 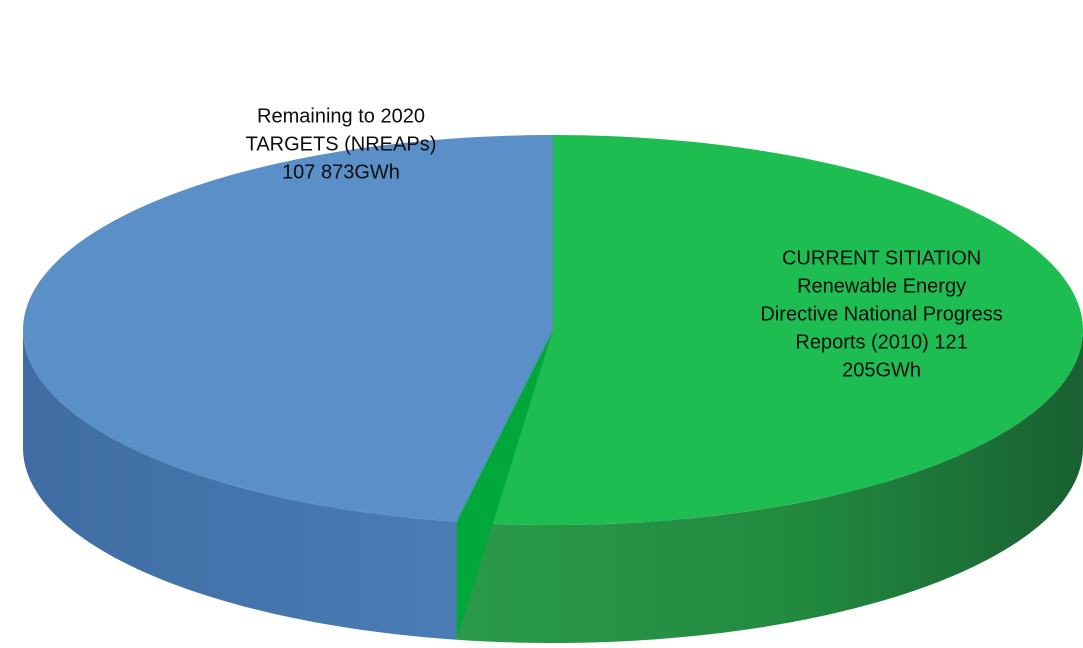 What do you see at coordinates (881, 342) in the screenshot?
I see `pie-slice-label-line: Reports (2010) 121` at bounding box center [881, 342].